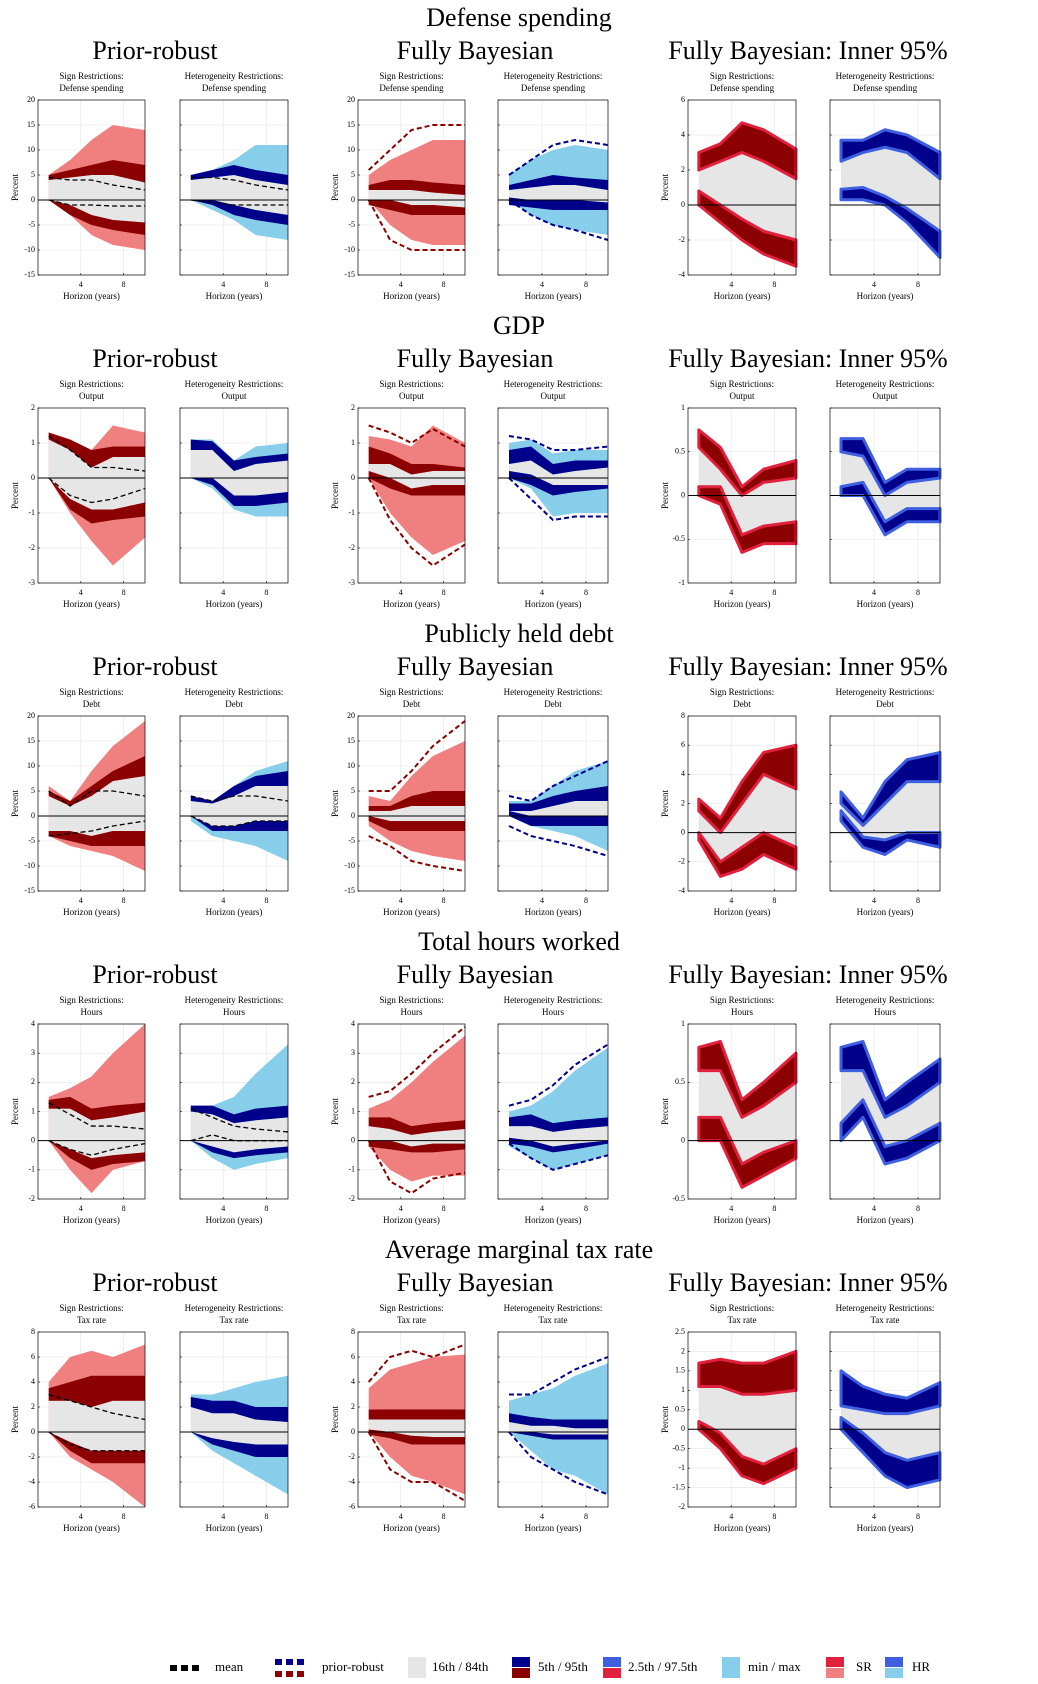 The width and height of the screenshot is (1038, 1684). What do you see at coordinates (460, 1666) in the screenshot?
I see `legend-label: 16th / 84th` at bounding box center [460, 1666].